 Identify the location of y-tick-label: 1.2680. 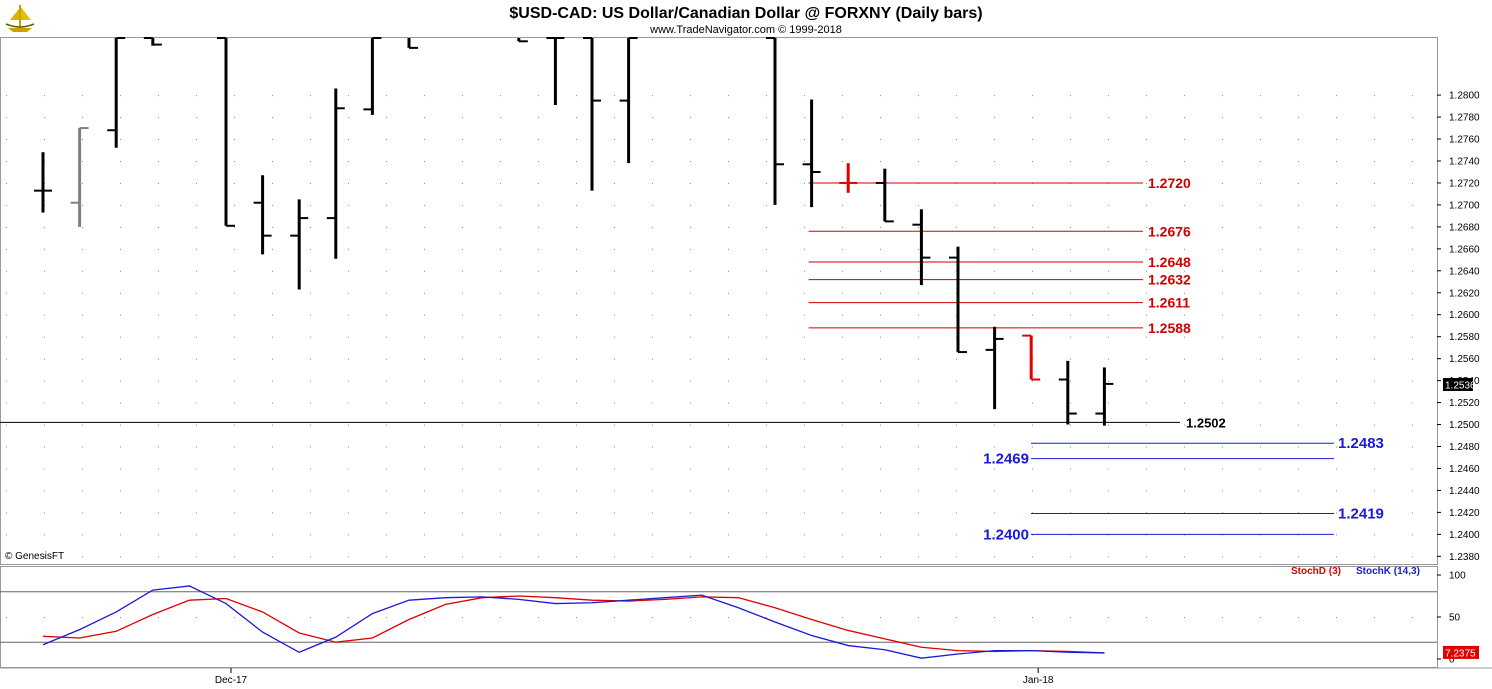
(1464, 227).